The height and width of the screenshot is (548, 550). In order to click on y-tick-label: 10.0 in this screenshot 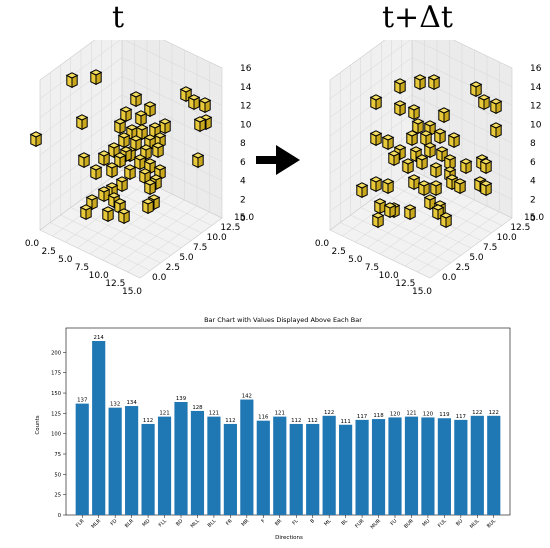, I will do `click(217, 238)`.